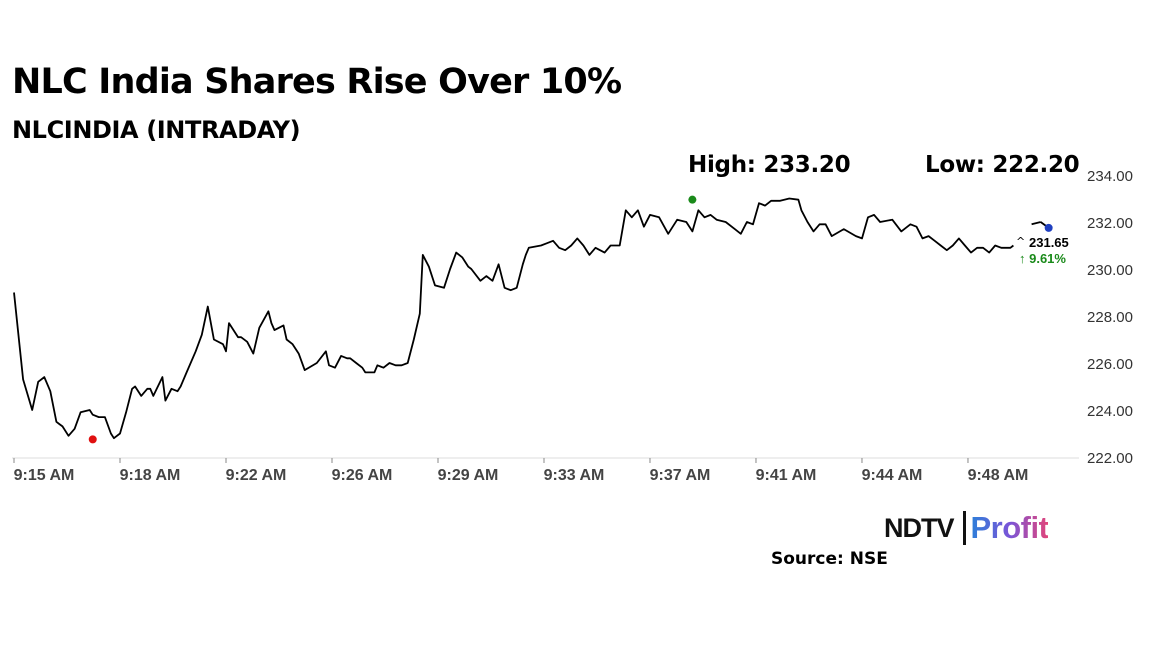 This screenshot has height=648, width=1152. I want to click on high-marker, so click(692, 199).